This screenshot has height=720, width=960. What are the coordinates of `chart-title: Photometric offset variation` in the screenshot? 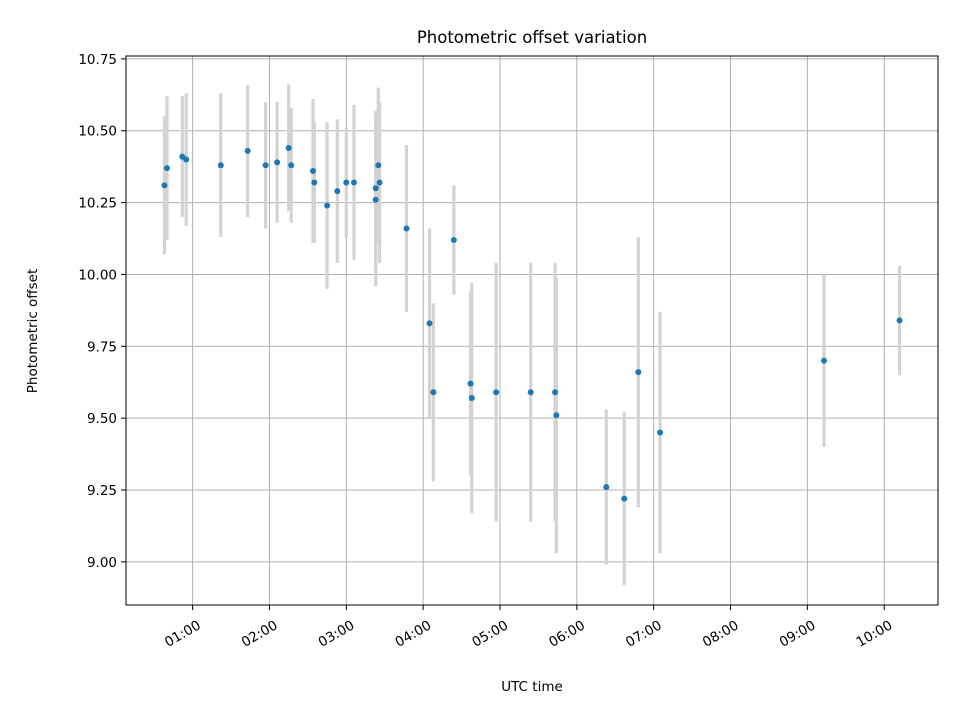 It's located at (532, 37).